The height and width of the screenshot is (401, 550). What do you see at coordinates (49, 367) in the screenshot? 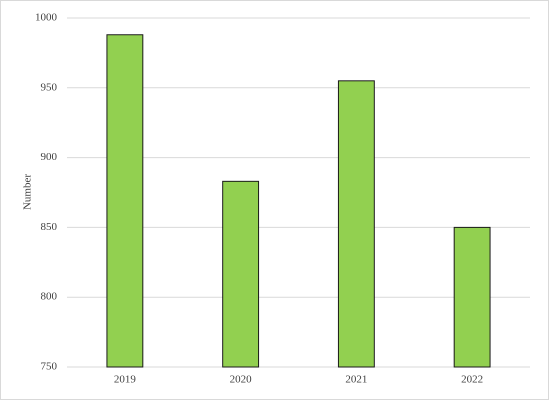
I see `y-tick-label: 750` at bounding box center [49, 367].